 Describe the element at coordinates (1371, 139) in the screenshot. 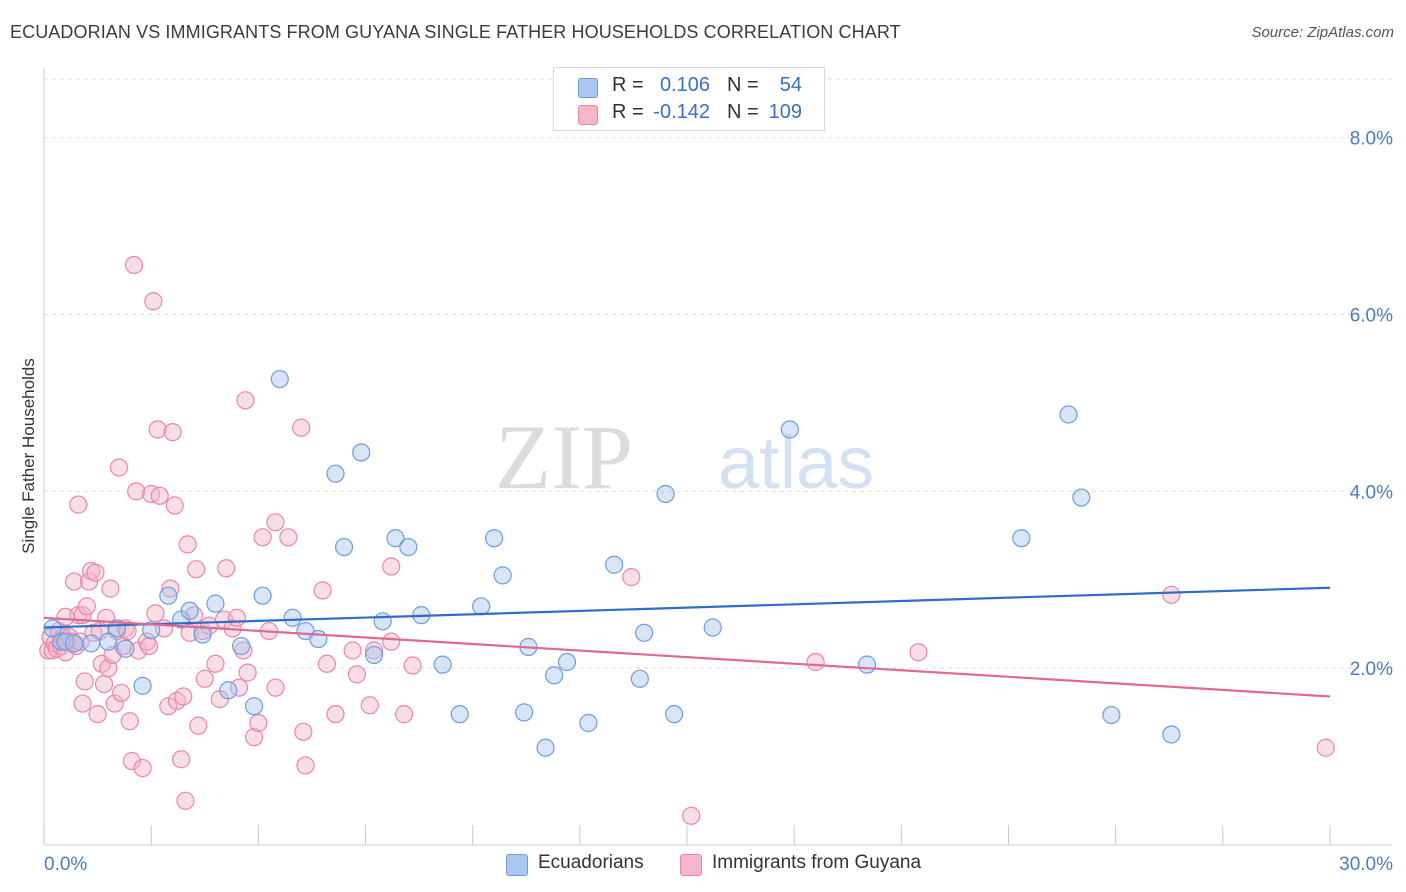

I see `y-tick-label: 8.0%` at that location.